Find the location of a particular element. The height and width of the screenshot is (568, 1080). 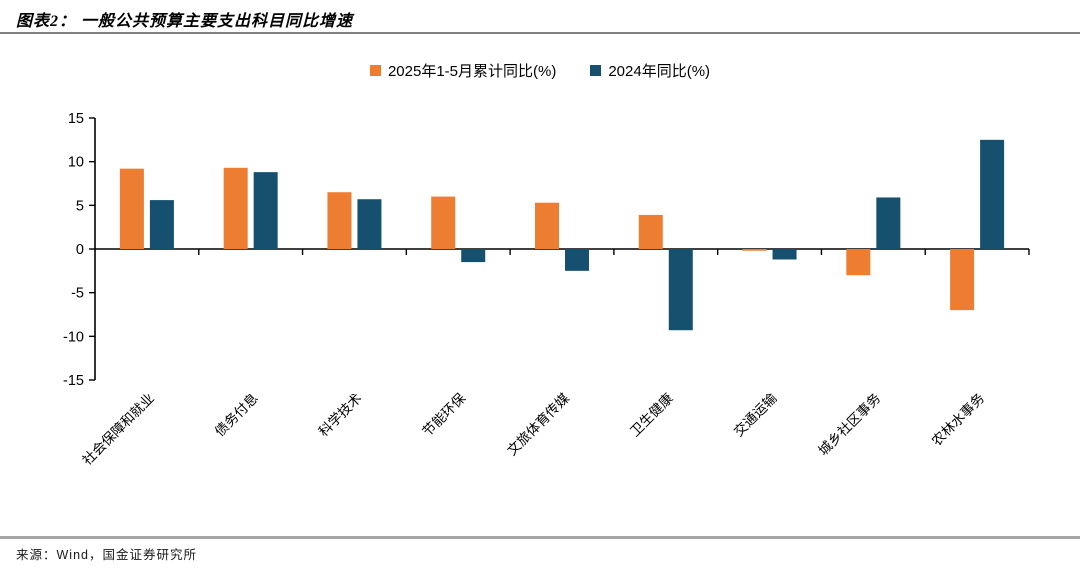

y-axis-label: -15 is located at coordinates (73, 381).